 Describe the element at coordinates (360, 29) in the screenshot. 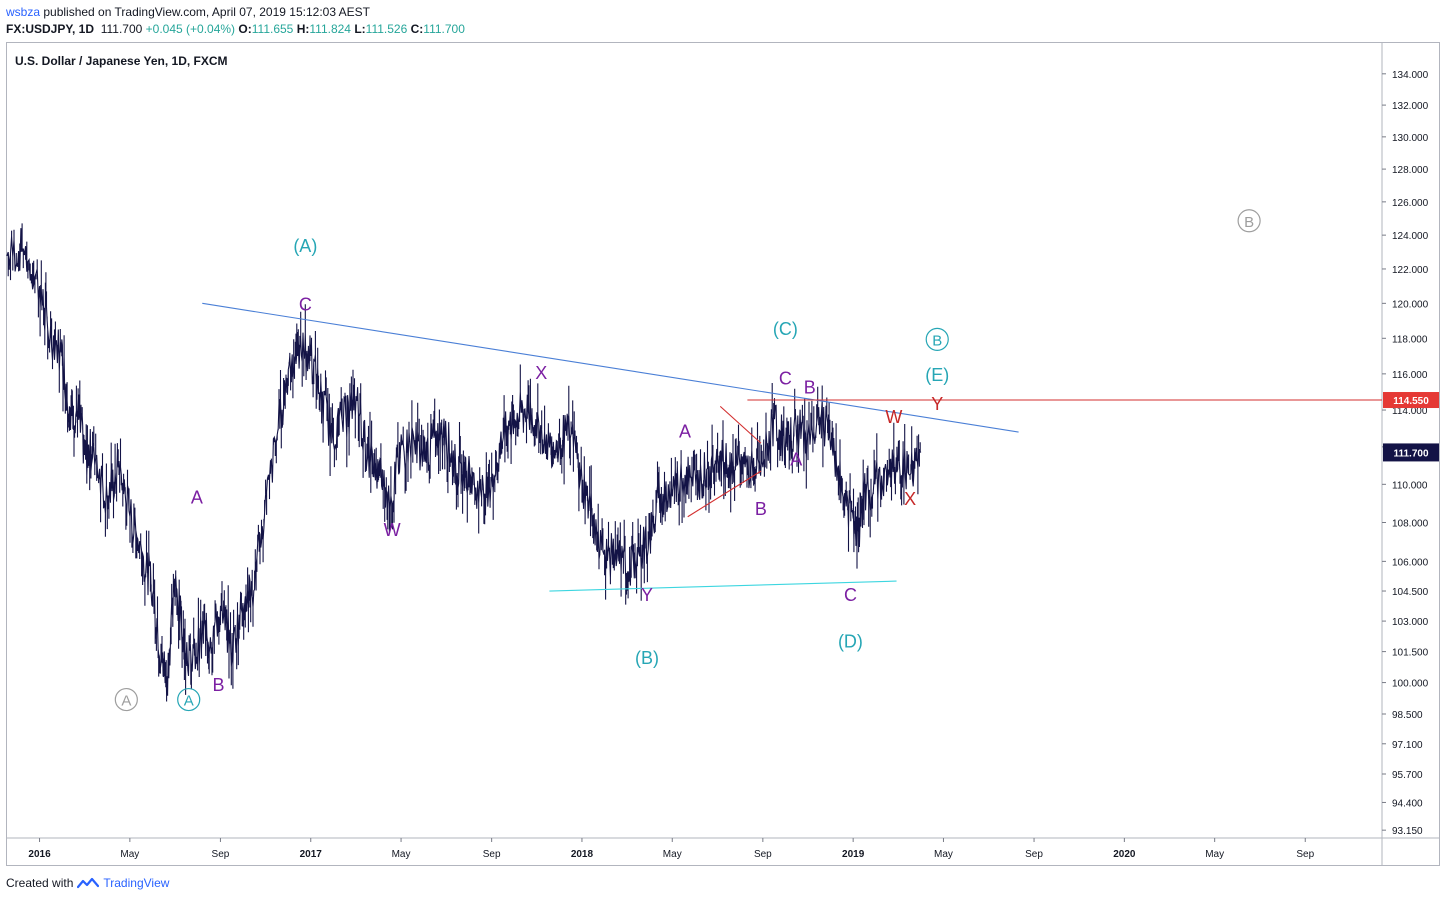

I see `low-label: L:` at that location.